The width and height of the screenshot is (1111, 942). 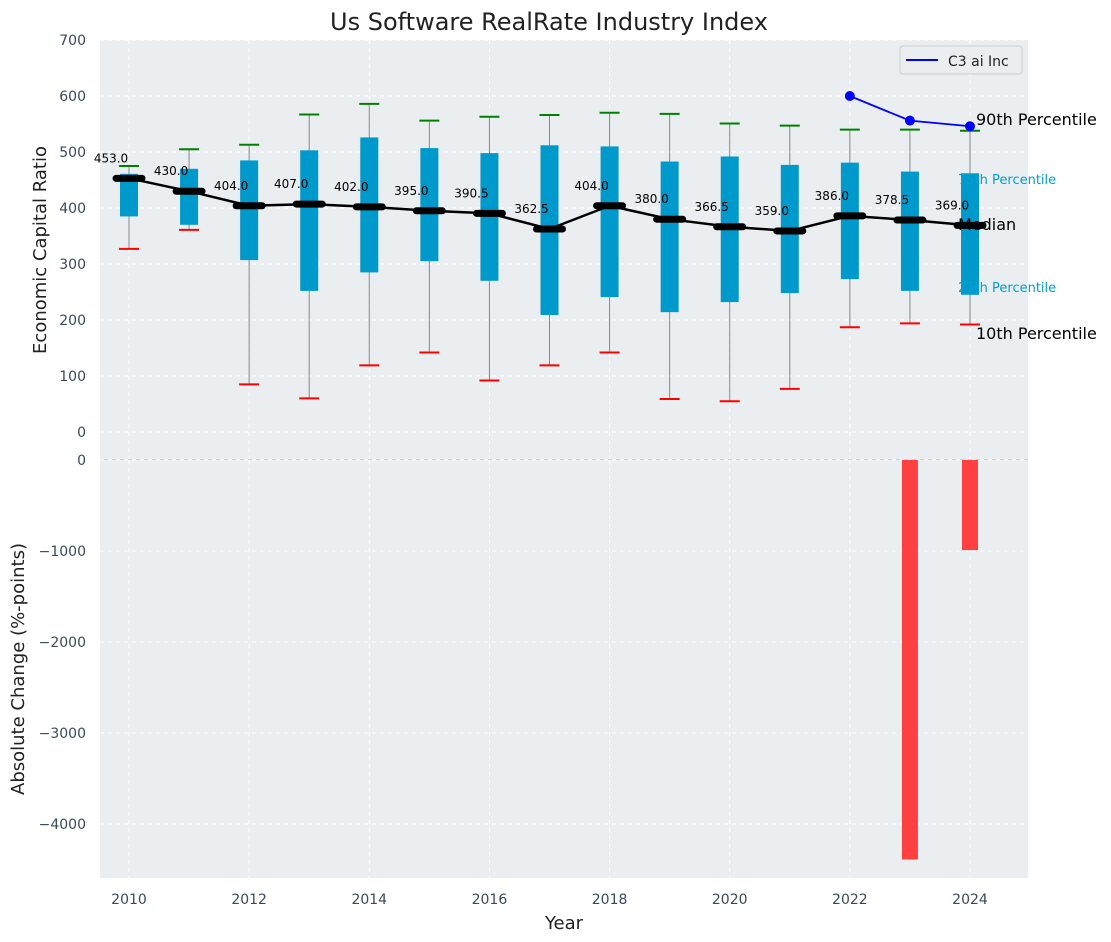 I want to click on median-value-label-2013: 407.0, so click(x=291, y=184).